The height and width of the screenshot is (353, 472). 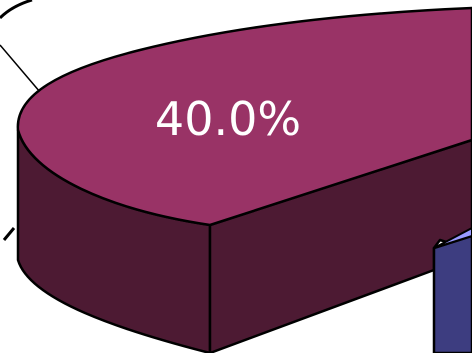 I want to click on slice-top-blue, so click(x=452, y=238).